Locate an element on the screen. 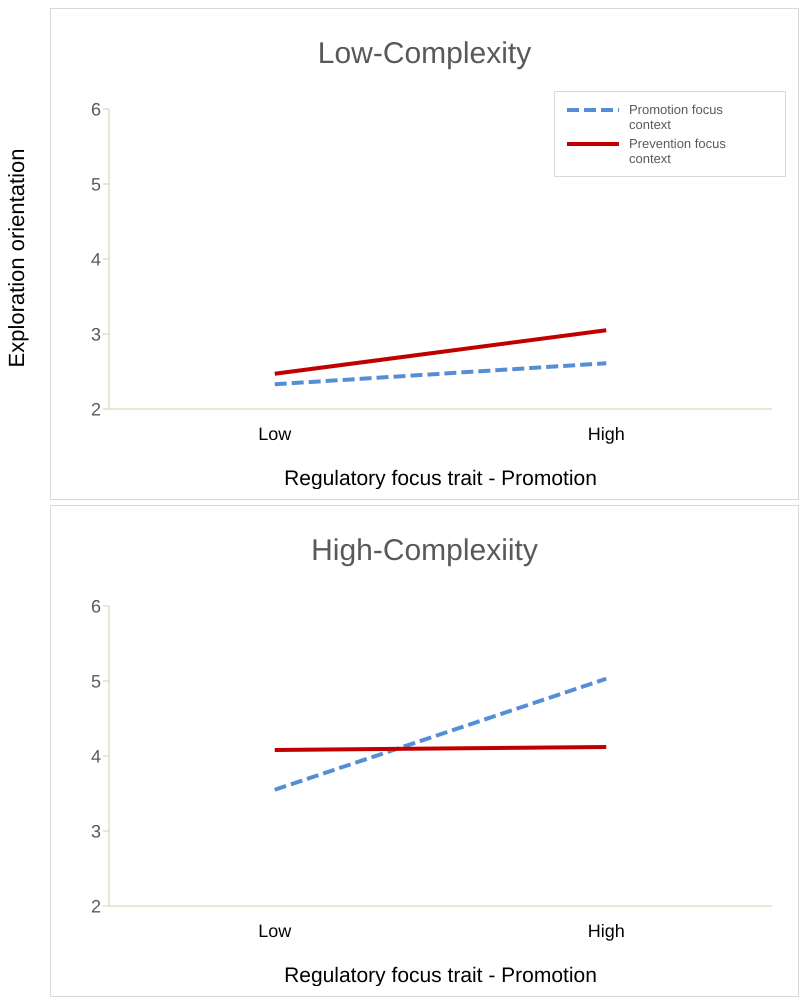 This screenshot has height=997, width=803. legend-label: Prevention focus context is located at coordinates (678, 151).